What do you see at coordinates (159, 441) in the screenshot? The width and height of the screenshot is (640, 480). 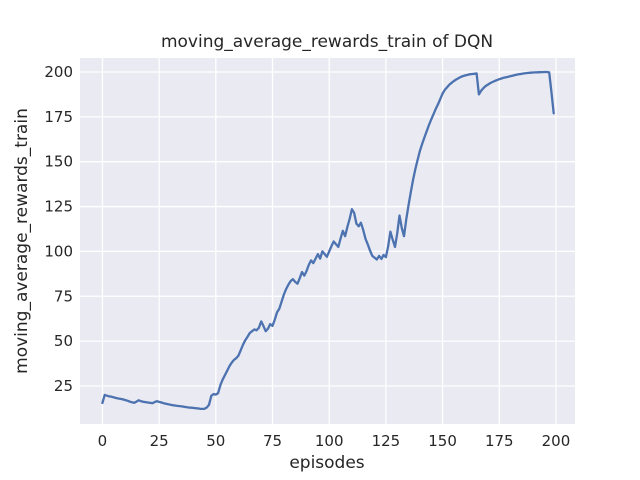 I see `x-tick-label: 25` at bounding box center [159, 441].